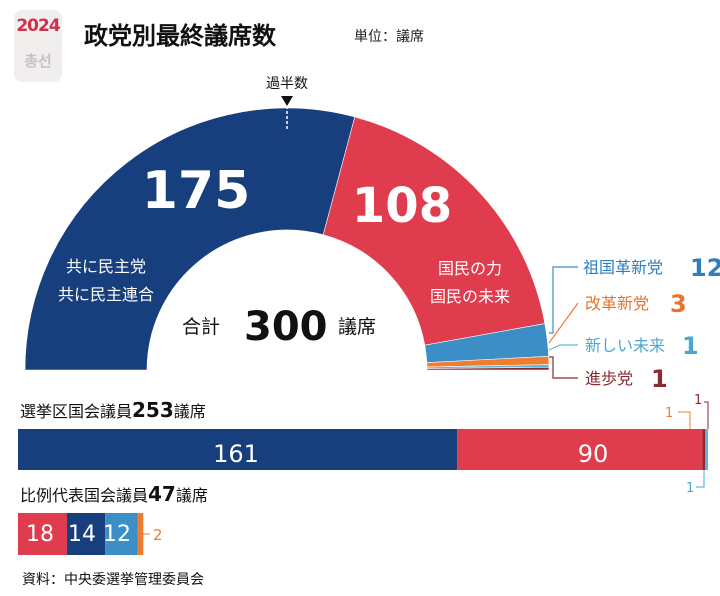 The height and width of the screenshot is (596, 720). What do you see at coordinates (623, 267) in the screenshot?
I see `rebuilding-name: 祖国革新党` at bounding box center [623, 267].